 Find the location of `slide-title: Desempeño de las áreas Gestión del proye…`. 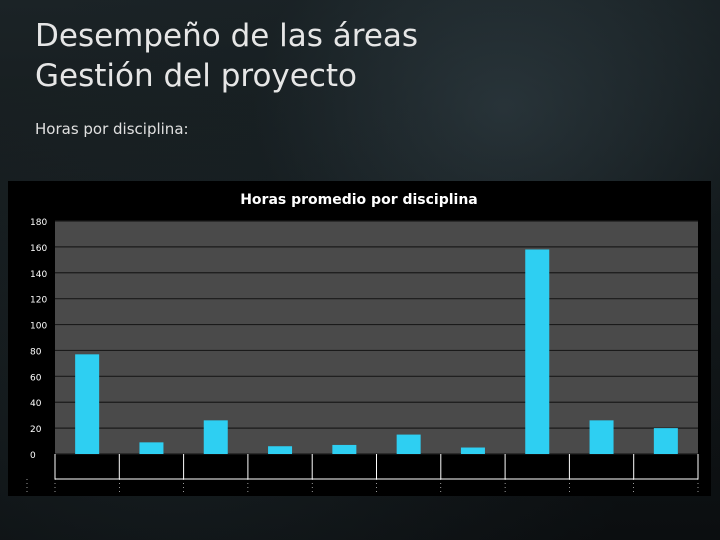

slide-title: Desempeño de las áreas Gestión del proye… is located at coordinates (226, 56).